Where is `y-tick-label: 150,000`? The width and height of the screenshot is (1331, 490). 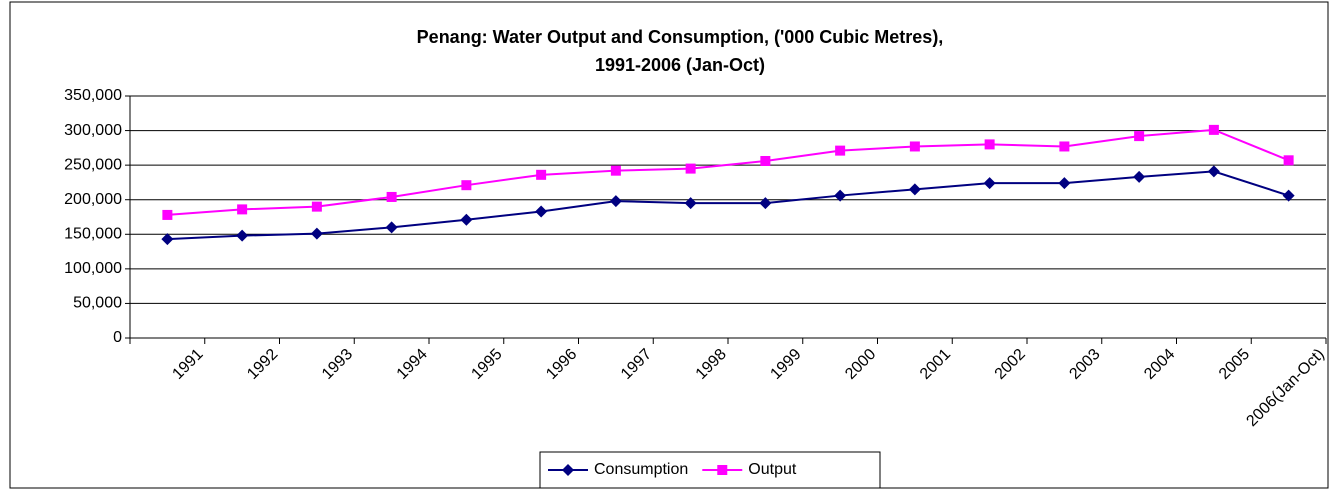
y-tick-label: 150,000 is located at coordinates (93, 234).